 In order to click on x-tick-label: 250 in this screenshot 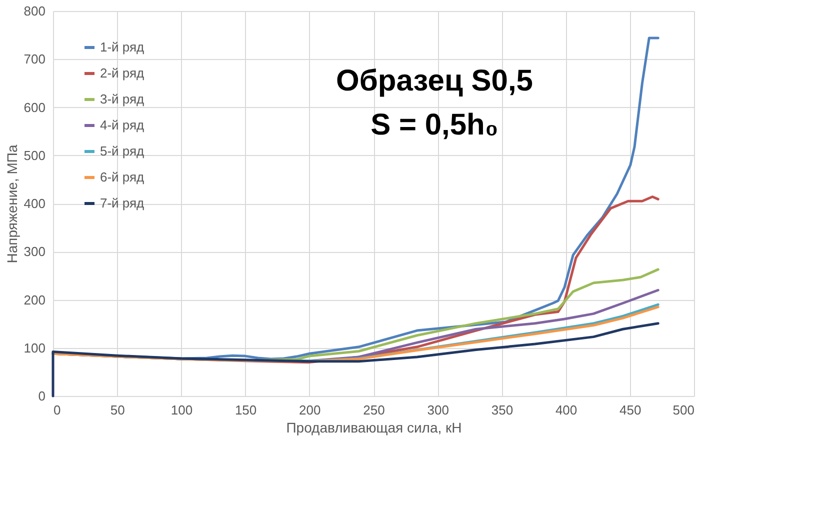, I will do `click(374, 410)`.